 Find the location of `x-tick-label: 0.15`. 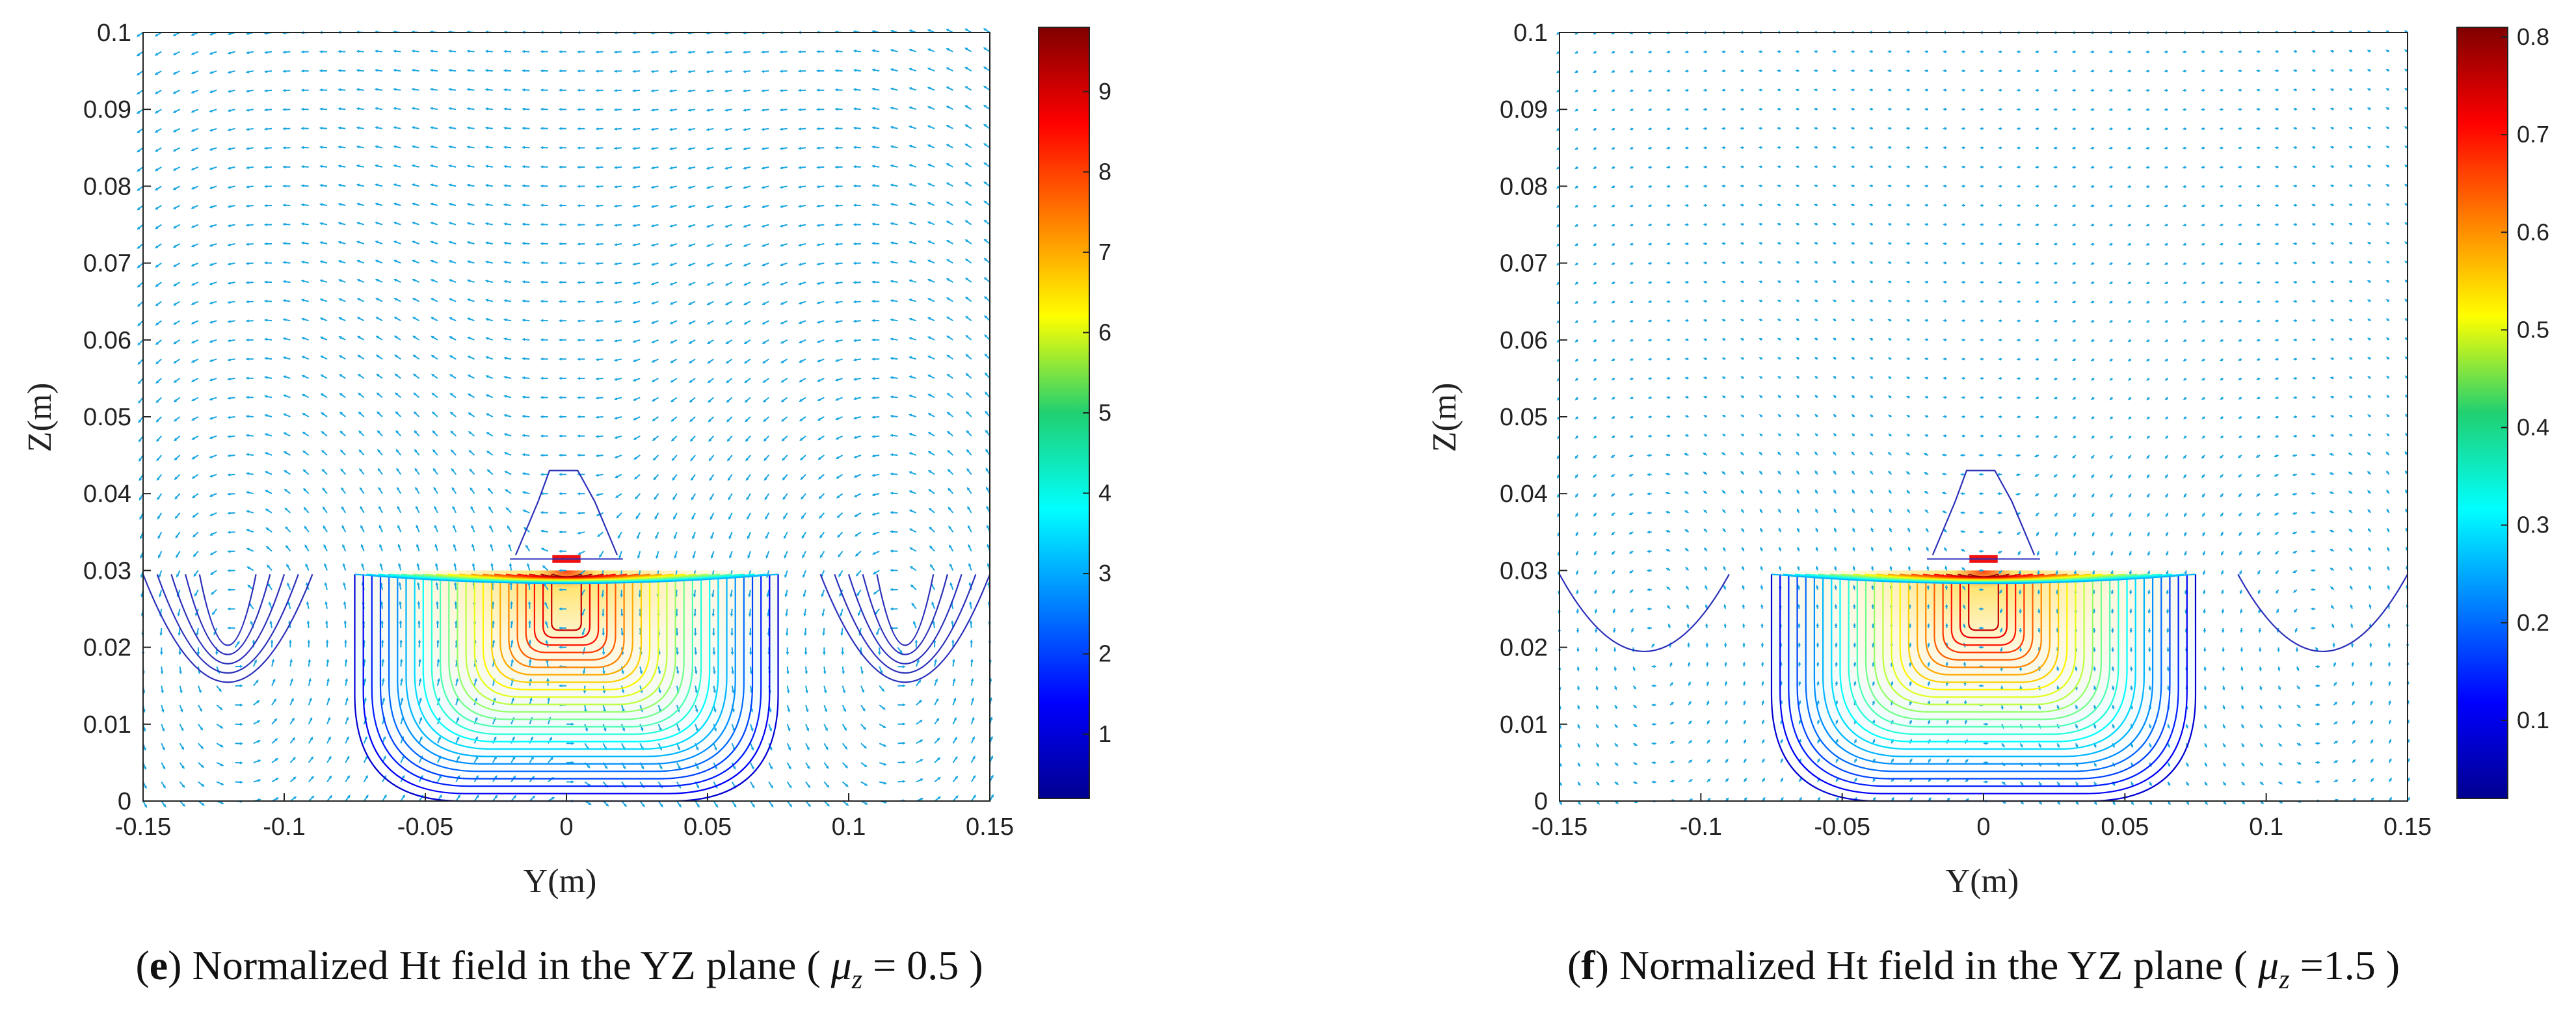

x-tick-label: 0.15 is located at coordinates (2407, 827).